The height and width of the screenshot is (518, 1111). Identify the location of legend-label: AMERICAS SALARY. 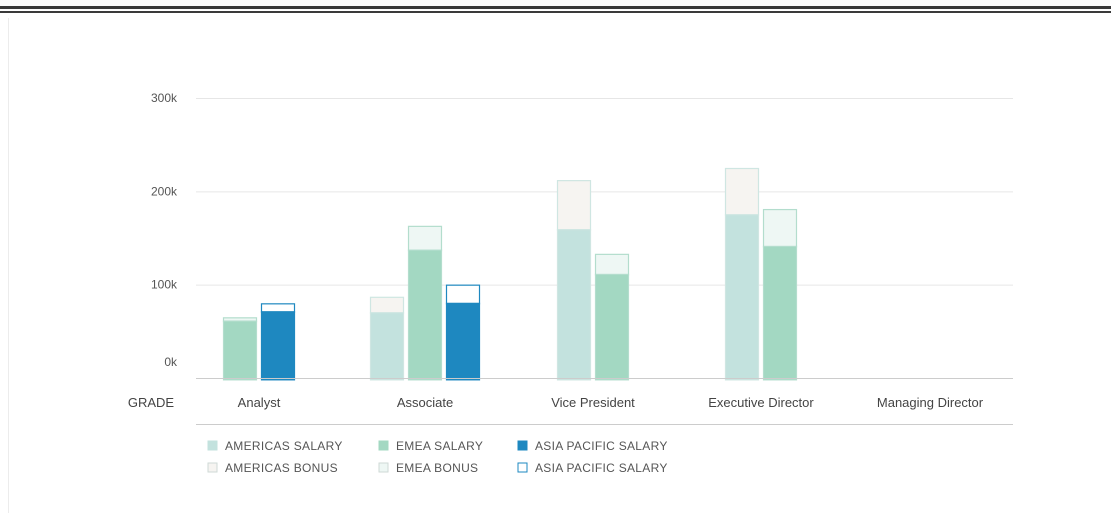
(284, 446).